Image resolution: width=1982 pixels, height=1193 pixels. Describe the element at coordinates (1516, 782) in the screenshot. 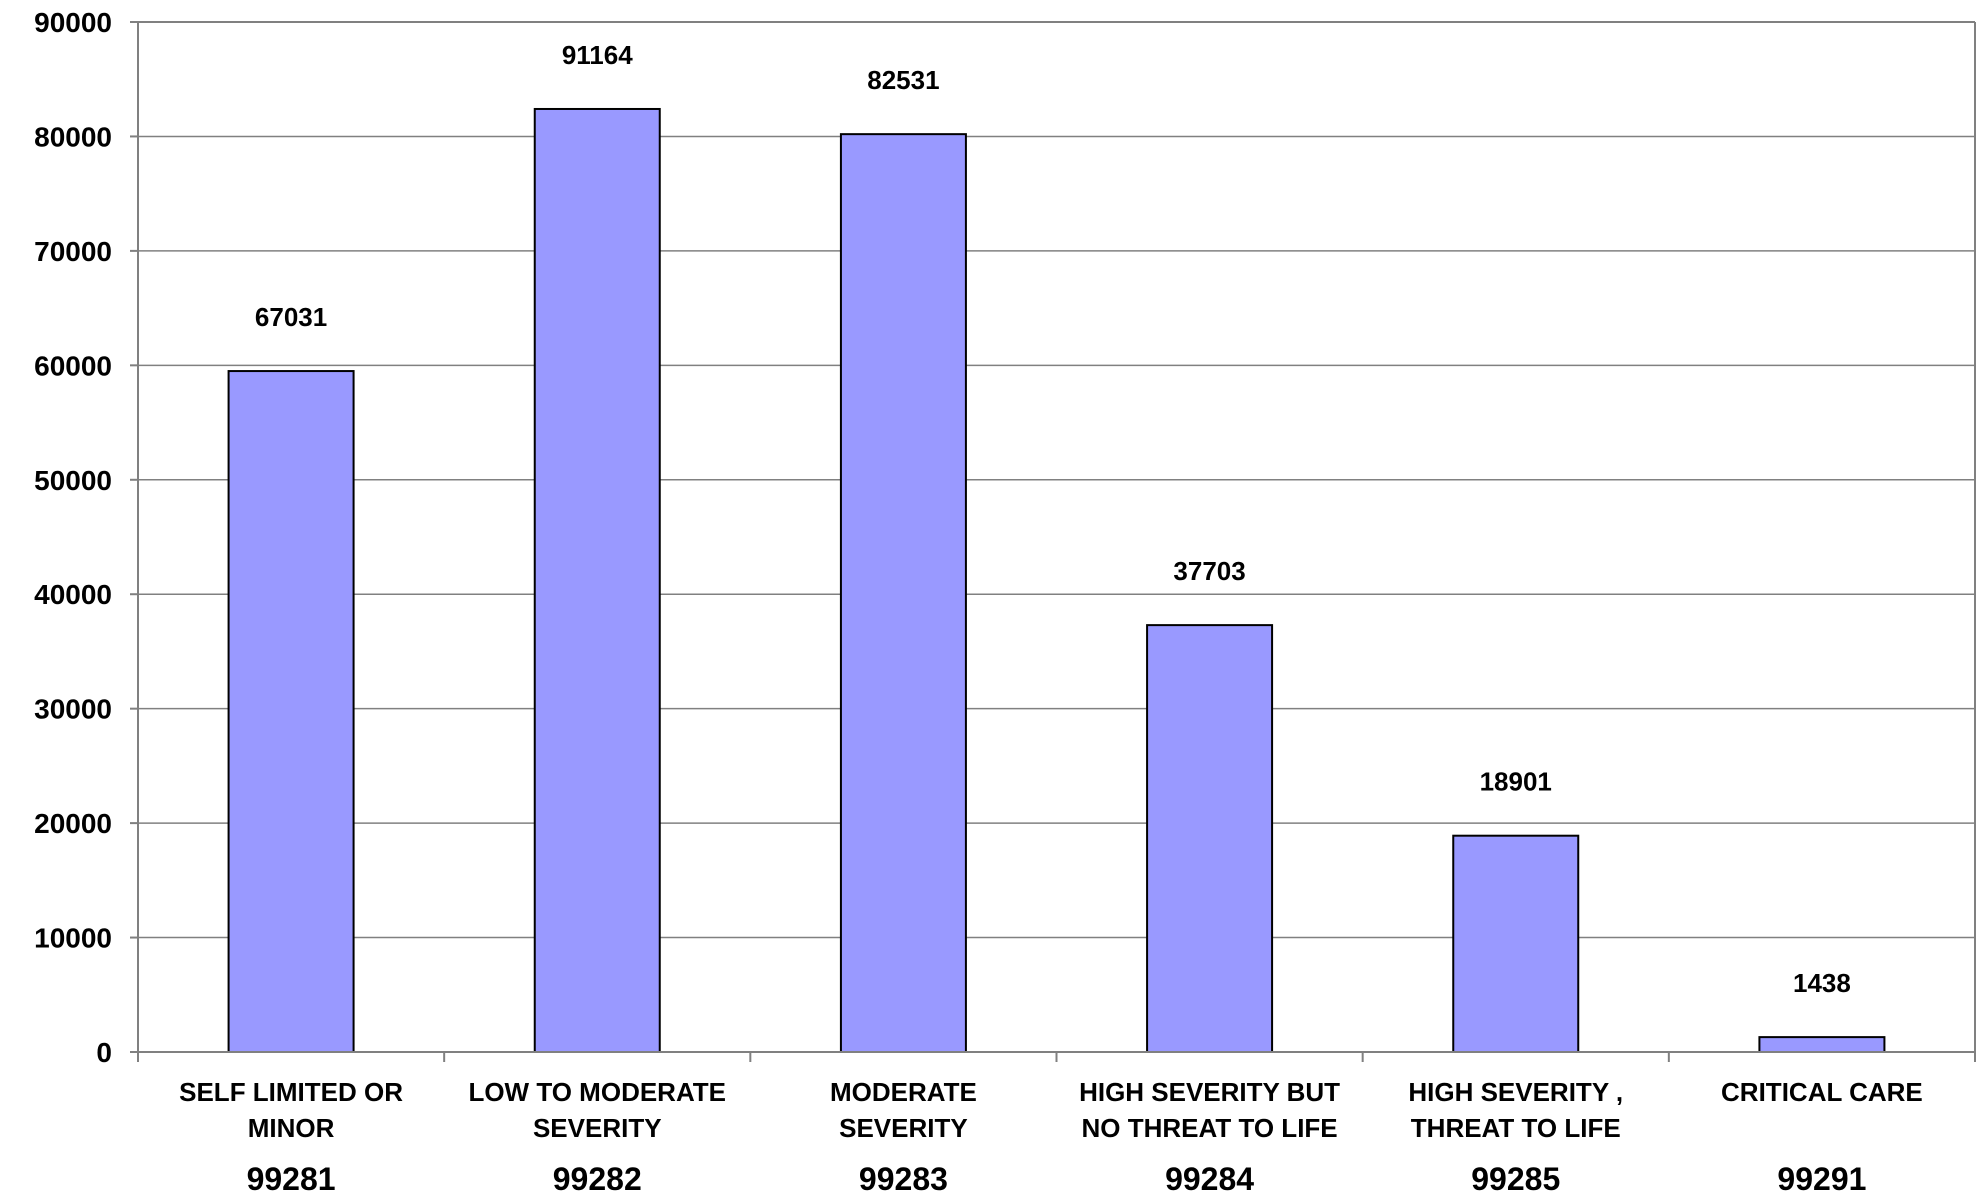

I see `data-label-99285: 18901` at that location.